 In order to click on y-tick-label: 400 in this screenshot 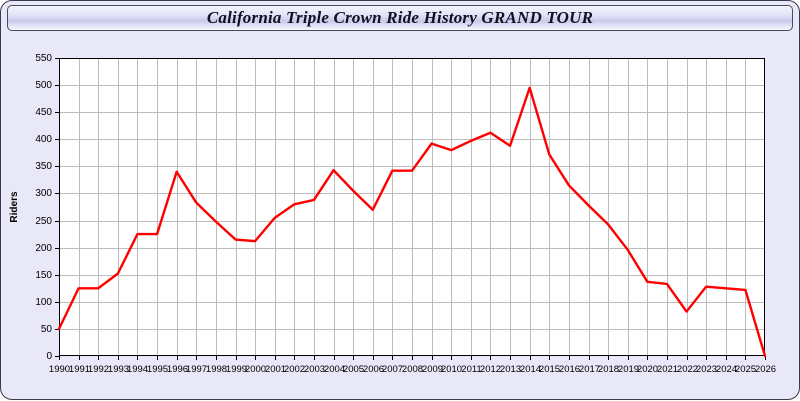, I will do `click(43, 139)`.